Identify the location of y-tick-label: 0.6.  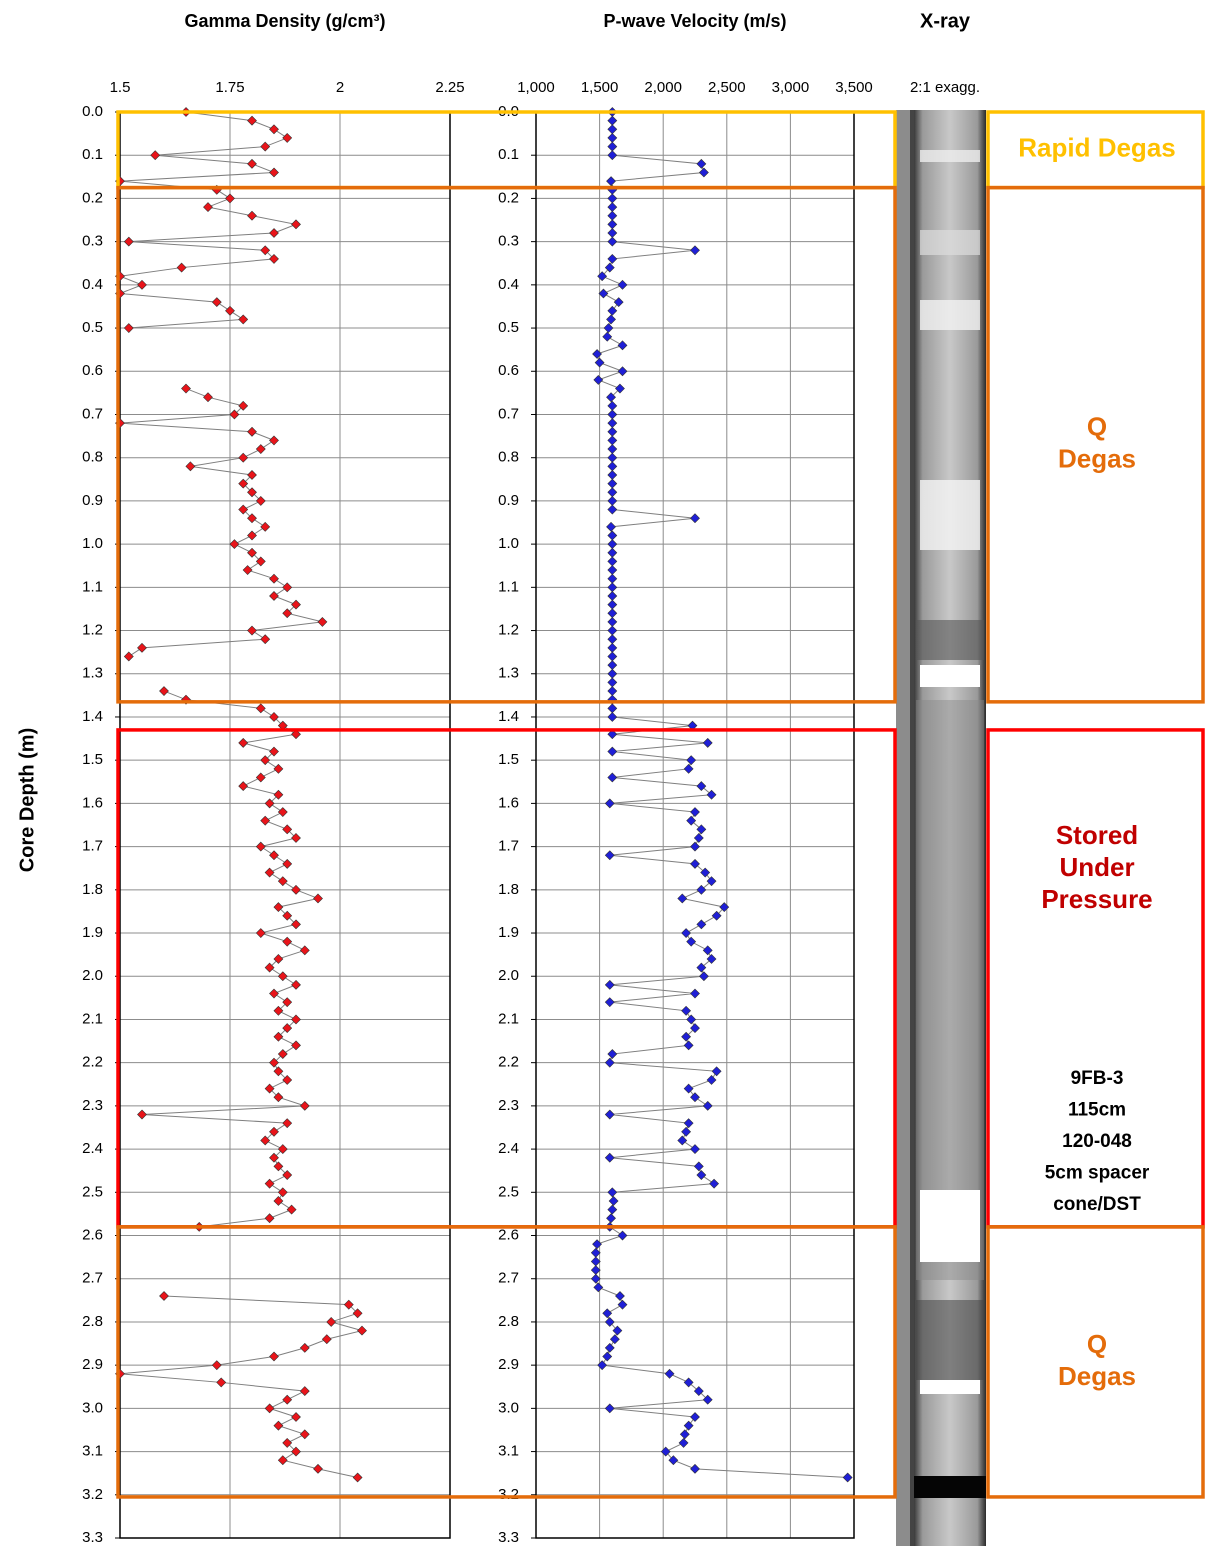
(508, 370).